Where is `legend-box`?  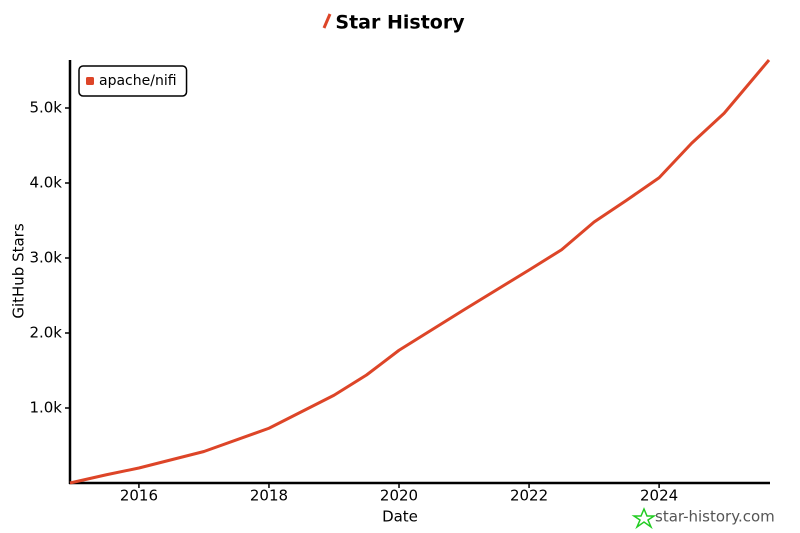 legend-box is located at coordinates (133, 81).